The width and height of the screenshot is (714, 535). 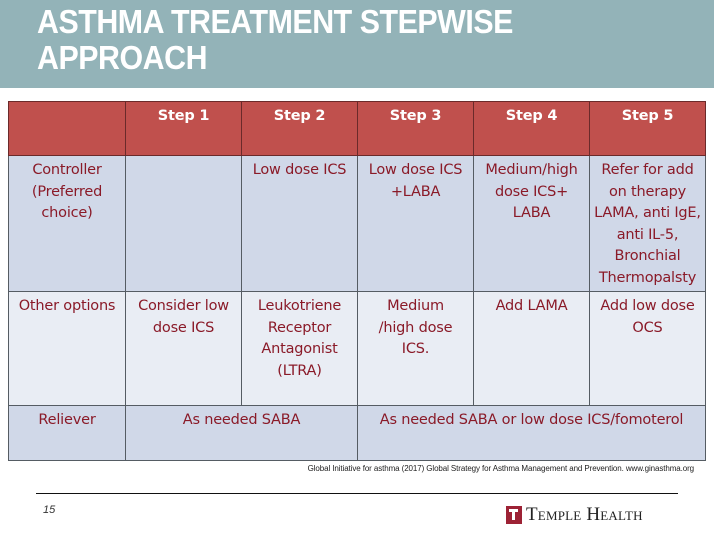 I want to click on row-label-reliever: Reliever, so click(x=67, y=433).